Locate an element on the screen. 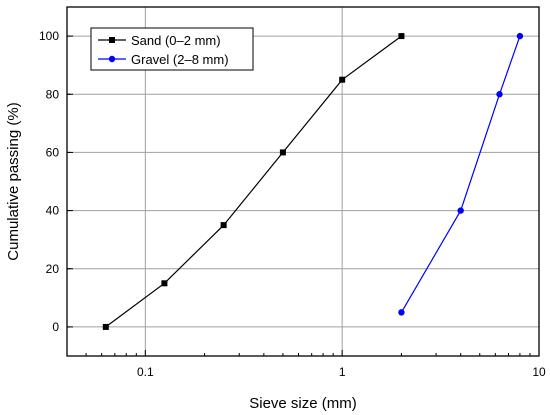 Image resolution: width=550 pixels, height=415 pixels. y-tick-label: 60 is located at coordinates (53, 152).